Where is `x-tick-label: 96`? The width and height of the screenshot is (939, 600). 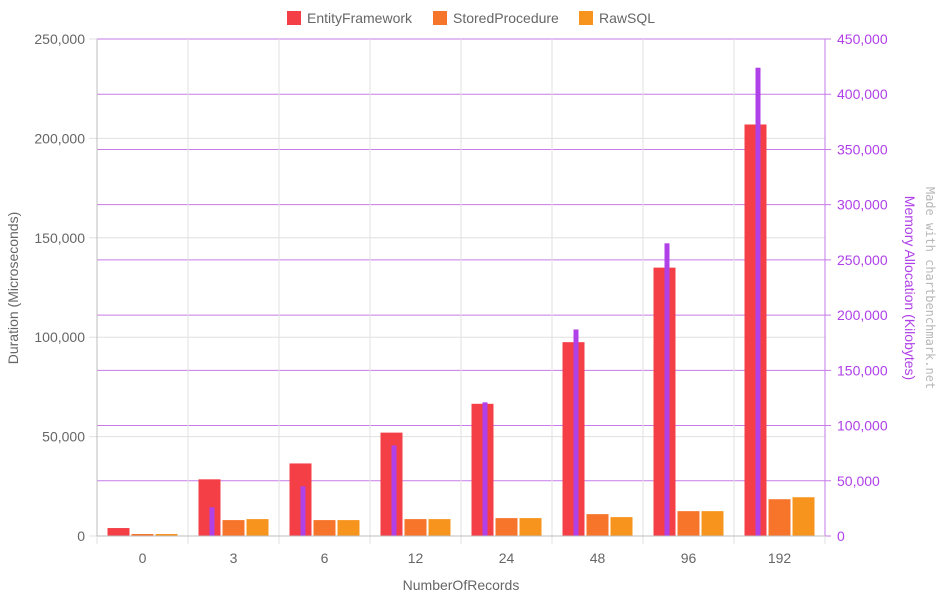 x-tick-label: 96 is located at coordinates (689, 558).